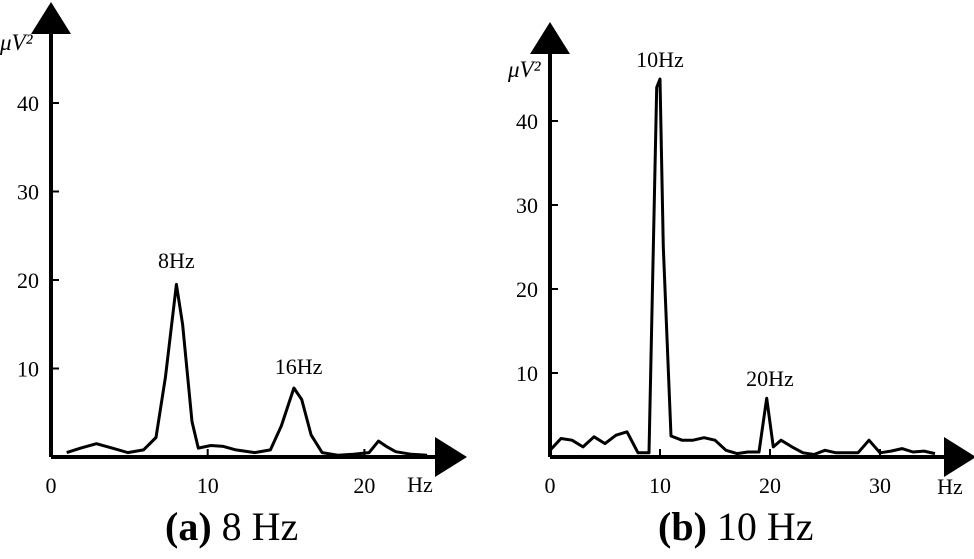  I want to click on y-tick-label-b: 20, so click(527, 289).